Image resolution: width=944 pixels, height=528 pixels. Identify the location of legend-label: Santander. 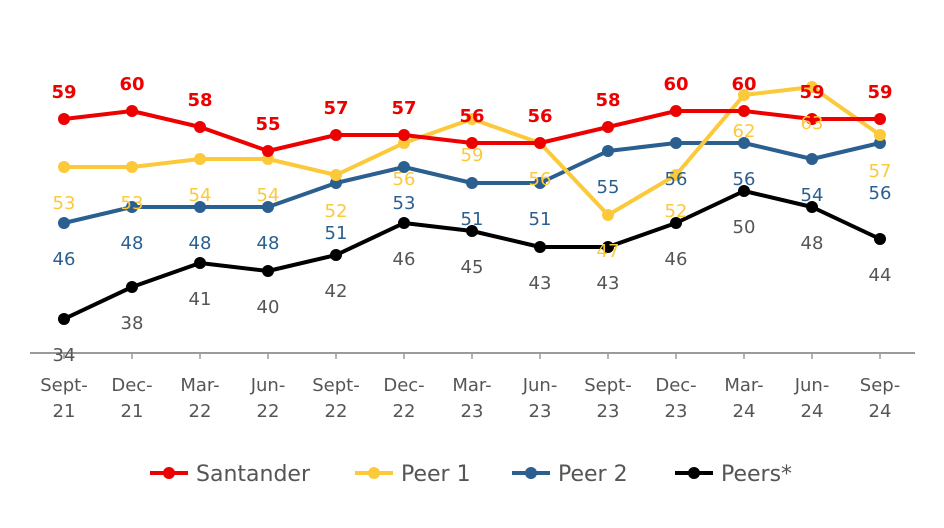
(253, 474).